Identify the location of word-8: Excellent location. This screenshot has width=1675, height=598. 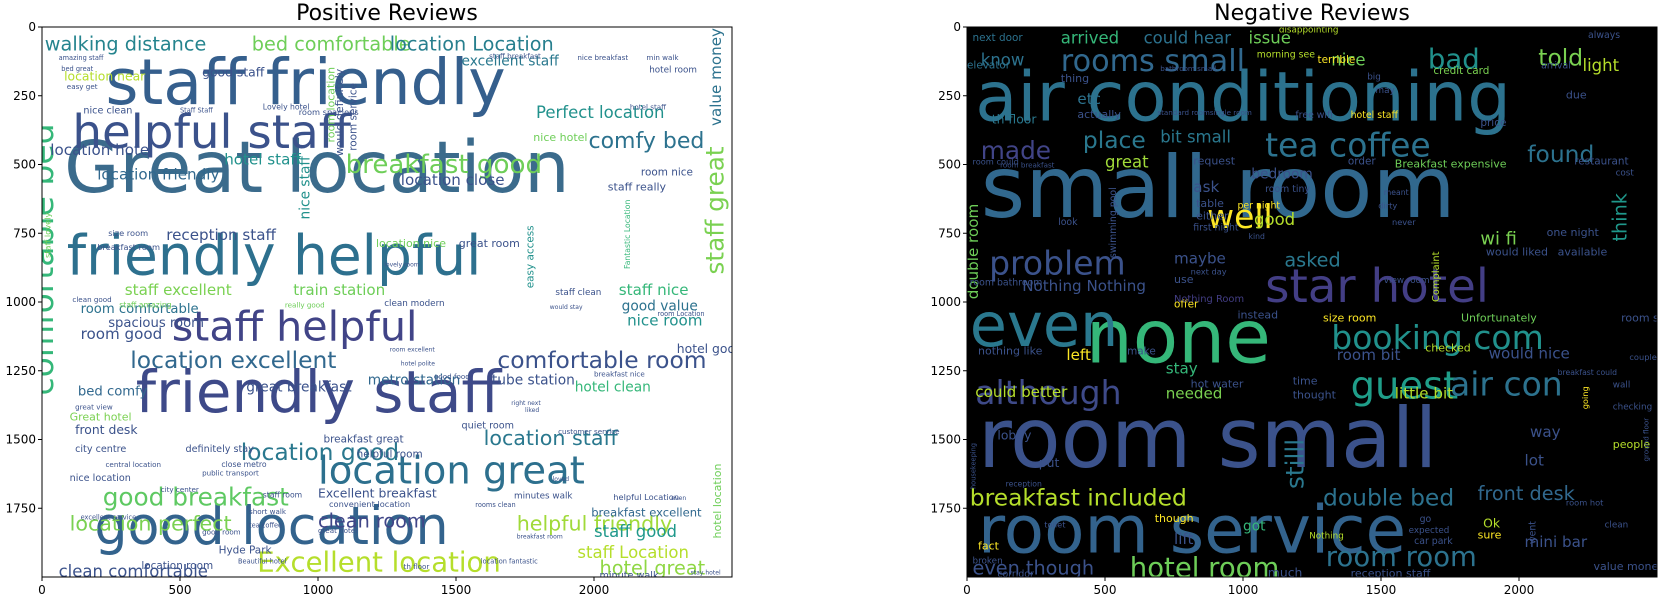
(378, 563).